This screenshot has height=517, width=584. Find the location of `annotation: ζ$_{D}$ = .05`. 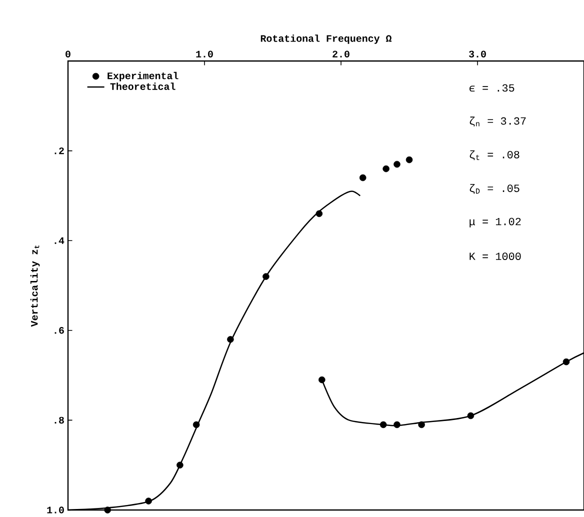

annotation: ζ$_{D}$ = .05 is located at coordinates (495, 189).